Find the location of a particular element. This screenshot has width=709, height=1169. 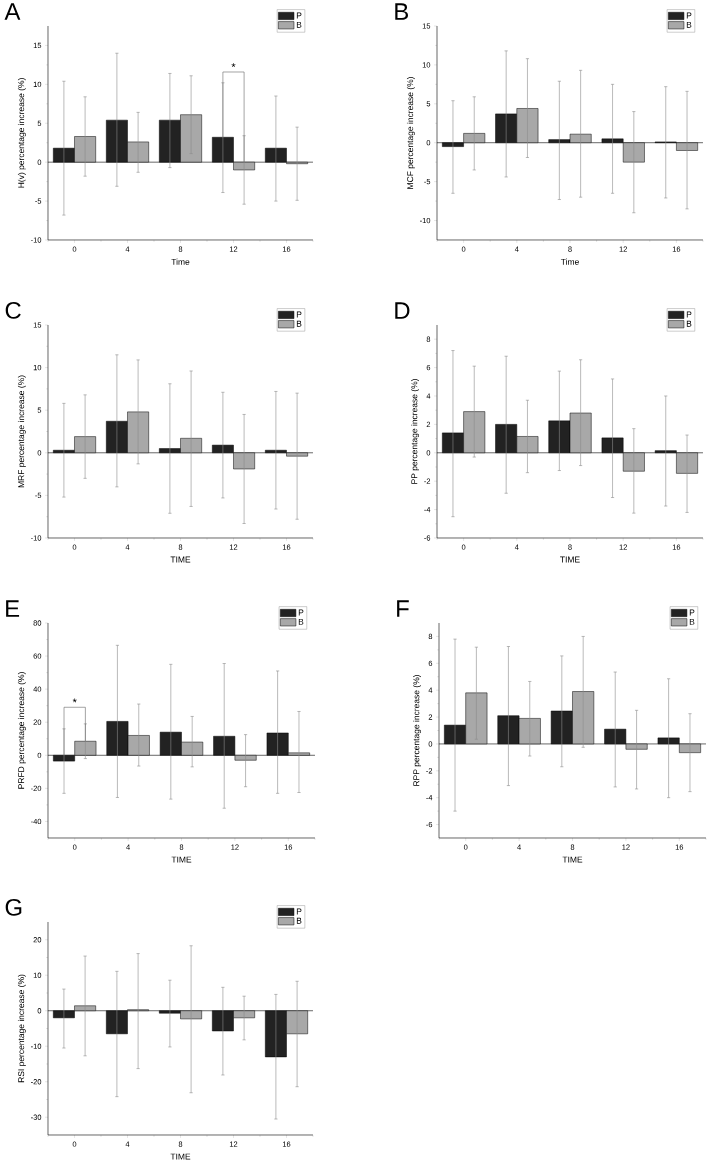

chart-title: E is located at coordinates (13, 608).